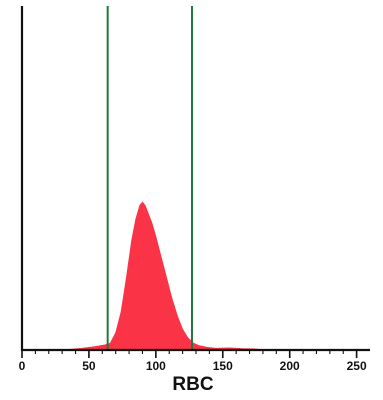 Image resolution: width=383 pixels, height=400 pixels. What do you see at coordinates (192, 384) in the screenshot?
I see `x-axis-title: RBC` at bounding box center [192, 384].